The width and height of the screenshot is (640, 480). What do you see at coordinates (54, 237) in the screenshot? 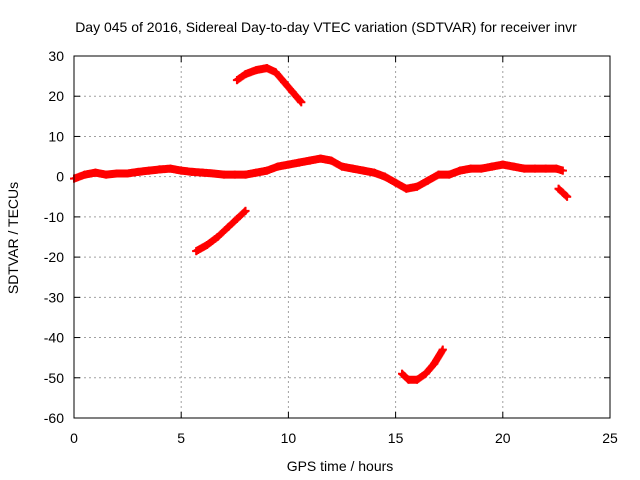
I see `y-tick-labels: -60 -50 -40 -30 -20 -10 0 10 20 30` at bounding box center [54, 237].